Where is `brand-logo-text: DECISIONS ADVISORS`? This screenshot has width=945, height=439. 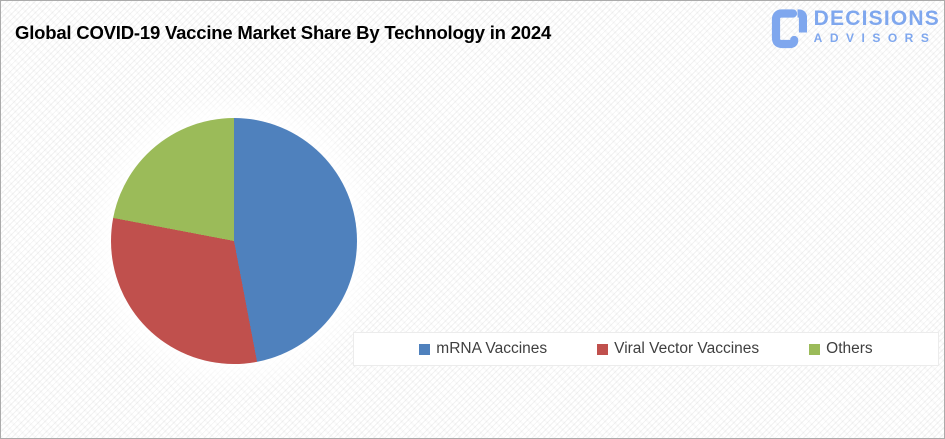
brand-logo-text: DECISIONS ADVISORS is located at coordinates (877, 26).